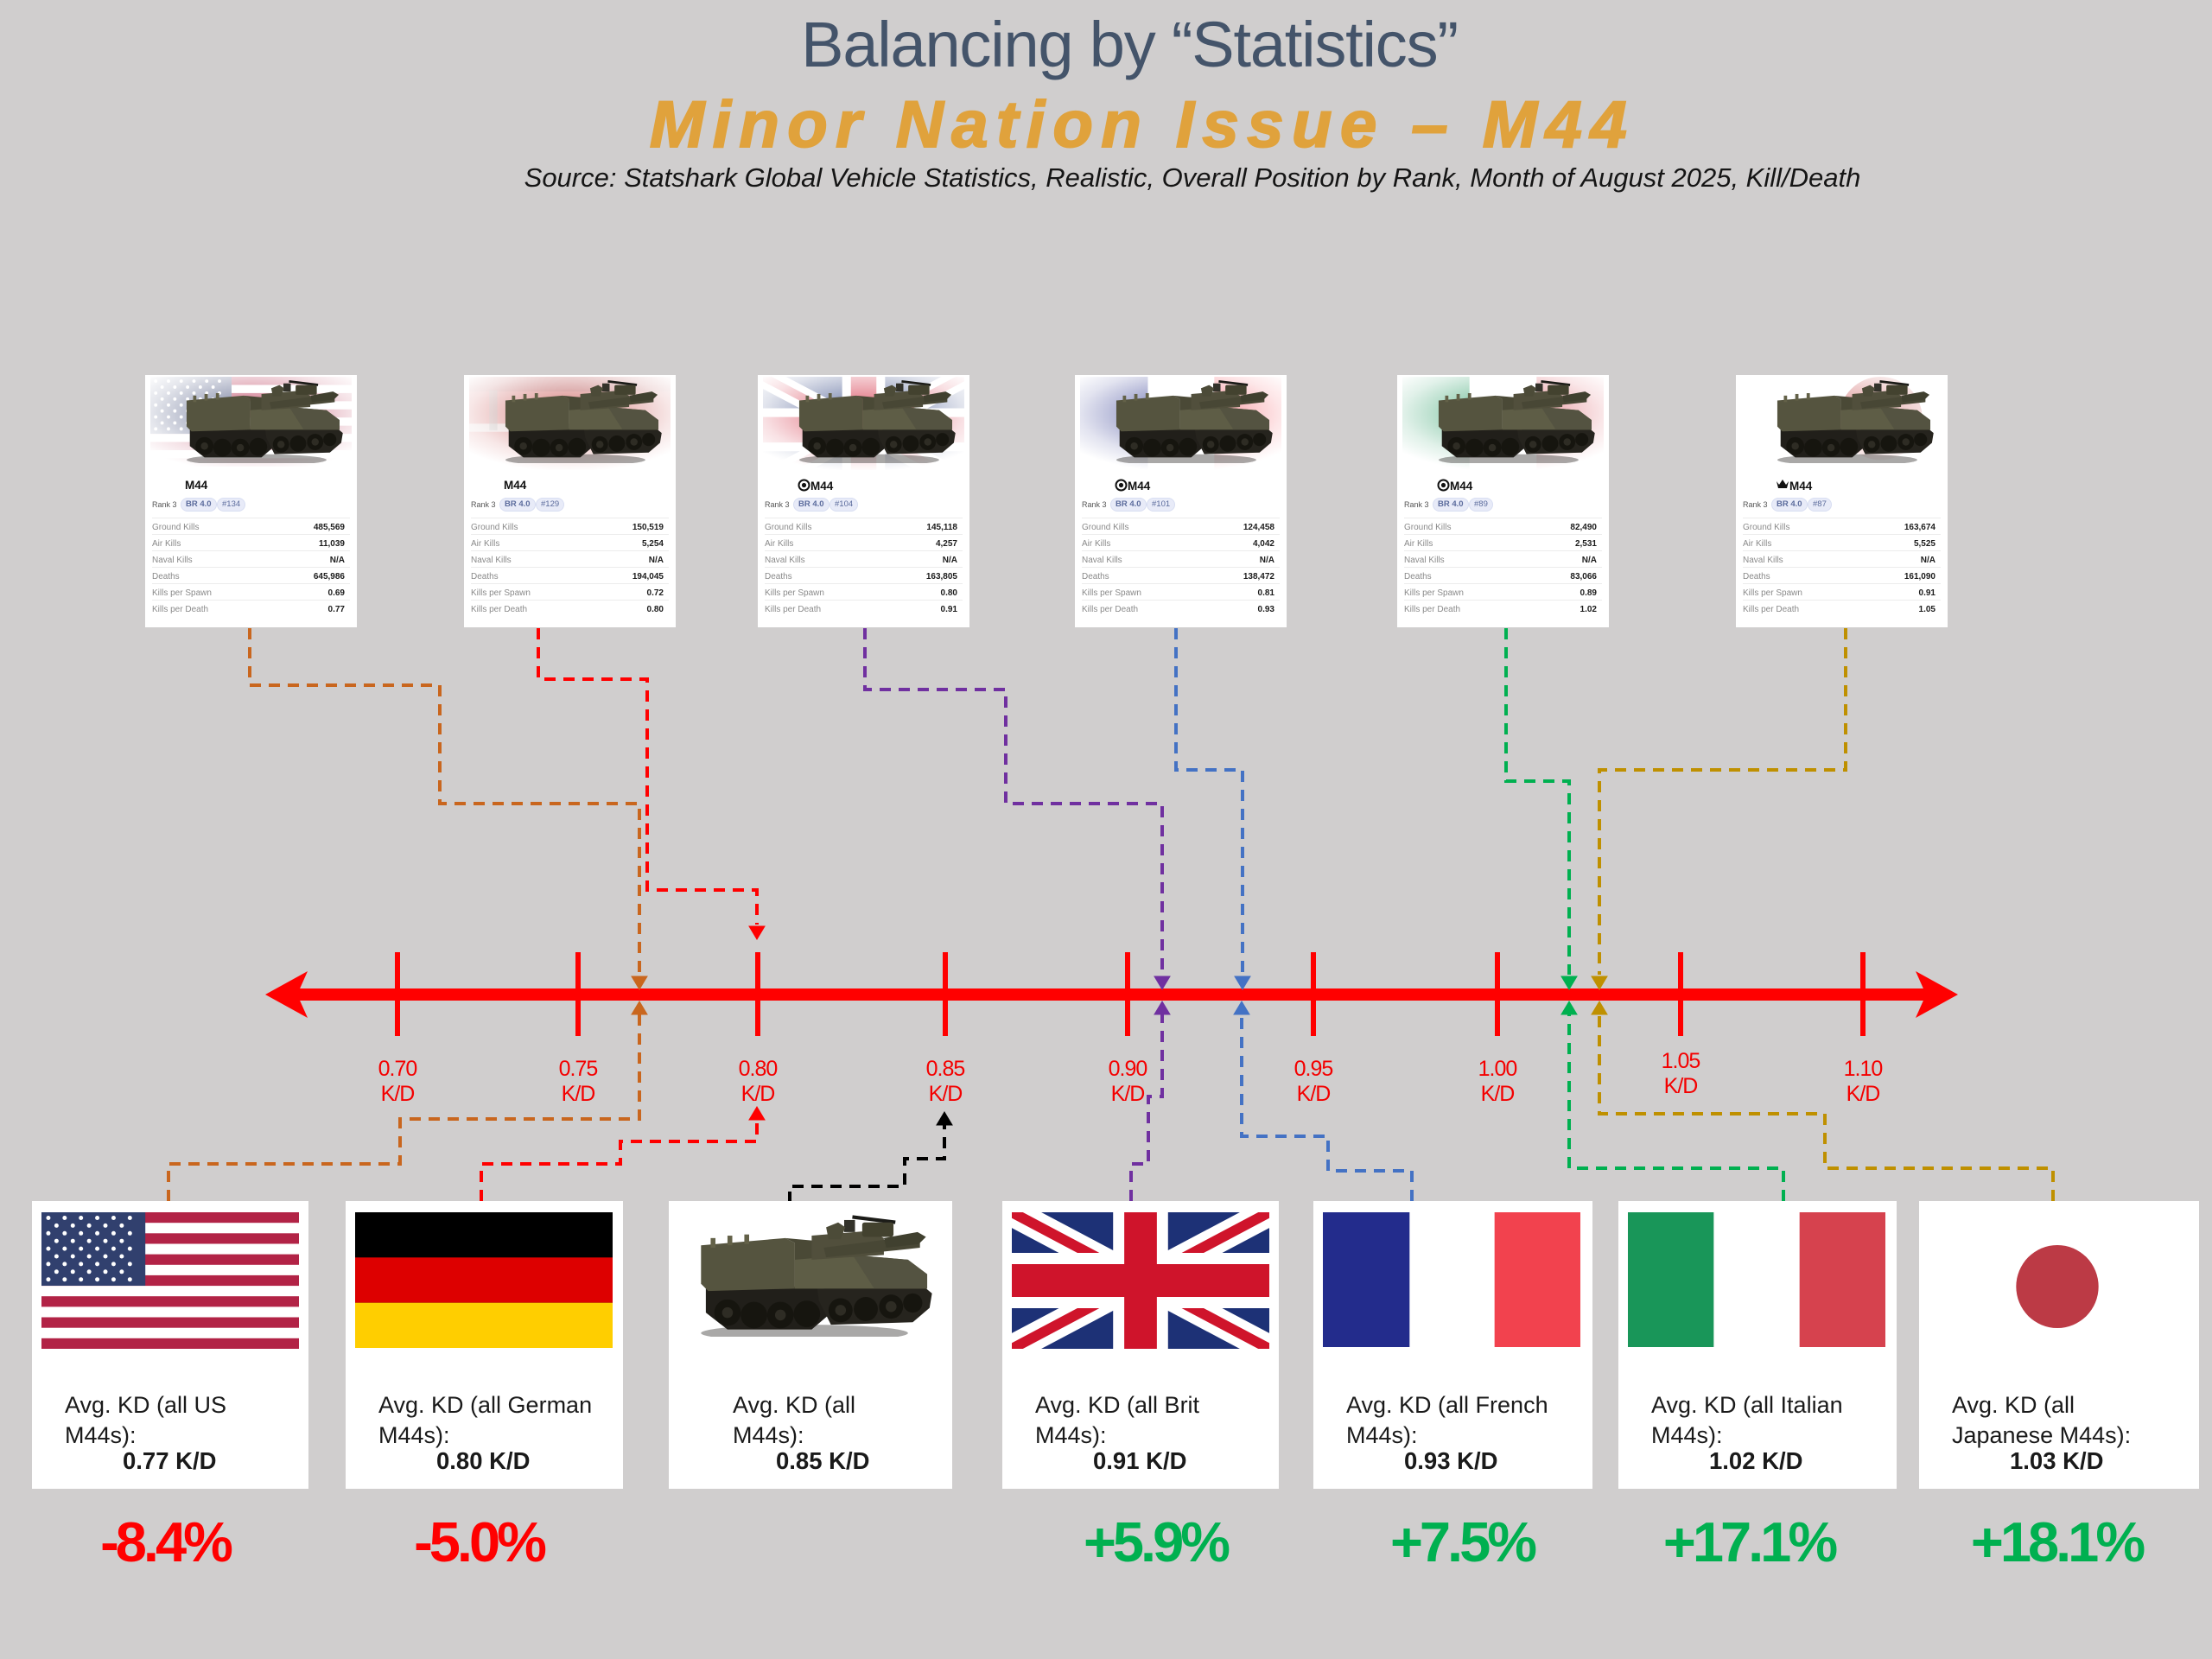  Describe the element at coordinates (1497, 1069) in the screenshot. I see `svg-text: 1.00` at that location.